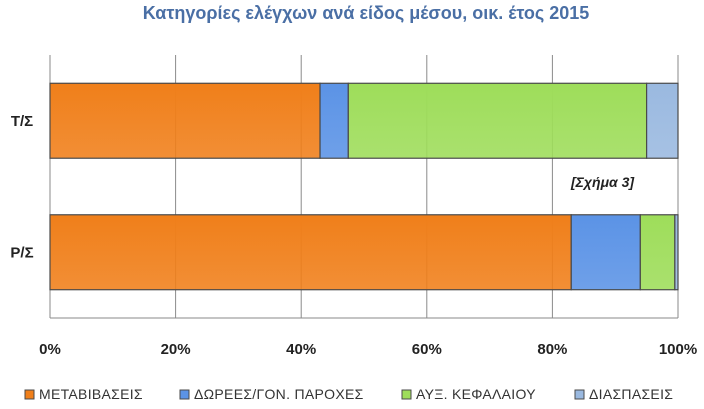 This screenshot has height=409, width=704. Describe the element at coordinates (50, 349) in the screenshot. I see `x-tick-label: 0%` at that location.